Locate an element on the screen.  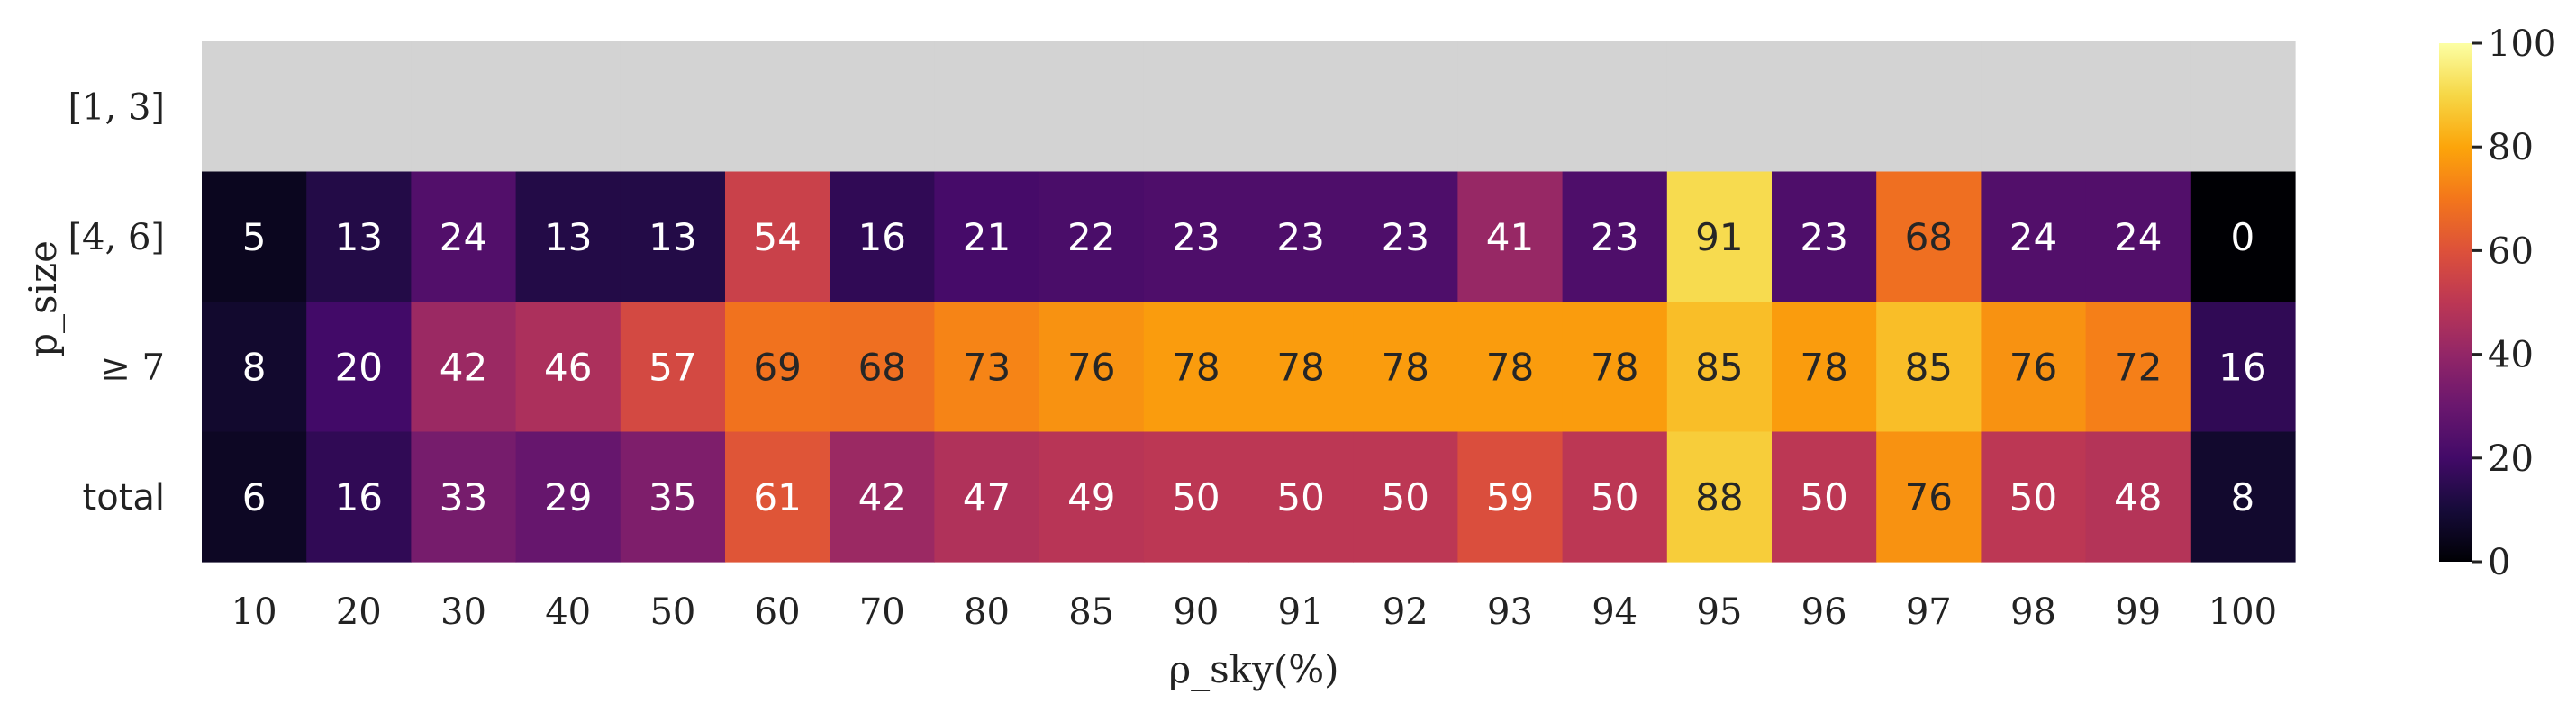
cell-value-label: 68 is located at coordinates (882, 367).